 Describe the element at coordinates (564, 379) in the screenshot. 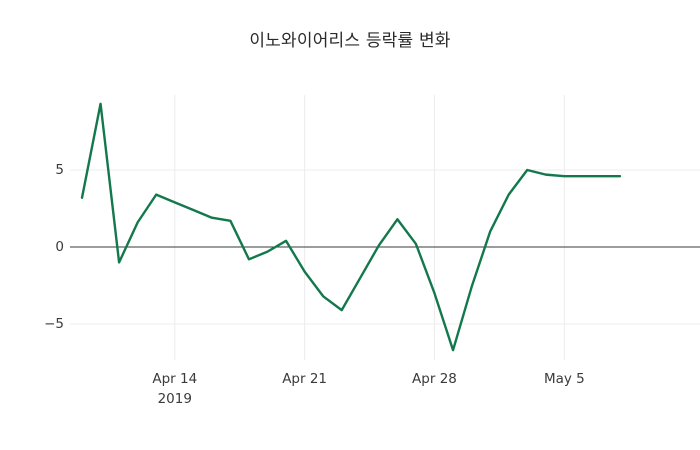

I see `x-tick-label: May 5` at that location.